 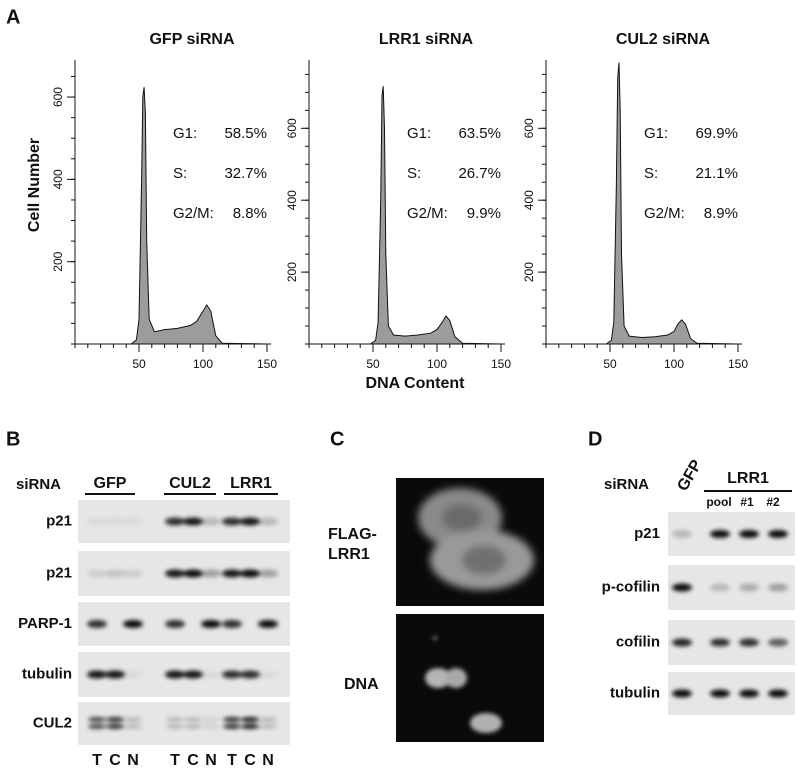 What do you see at coordinates (52, 722) in the screenshot?
I see `row-label: CUL2` at bounding box center [52, 722].